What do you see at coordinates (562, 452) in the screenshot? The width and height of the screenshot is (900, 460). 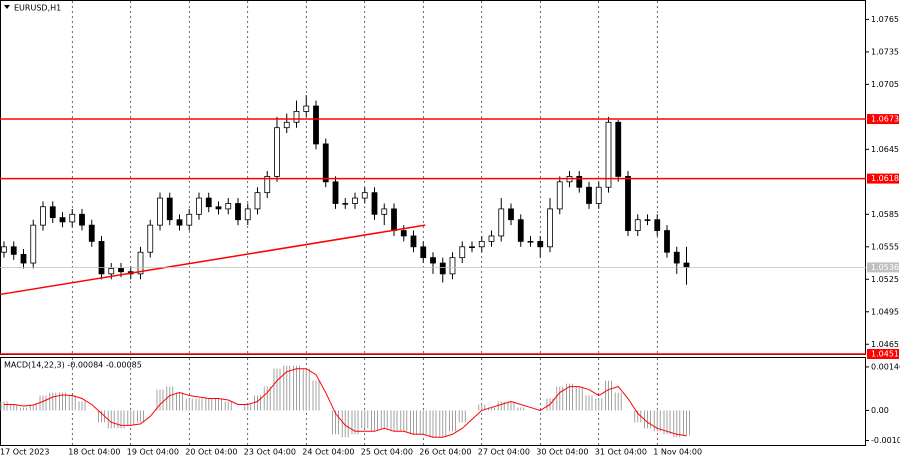 I see `x-tick-label: 30 Oct 04:00` at bounding box center [562, 452].